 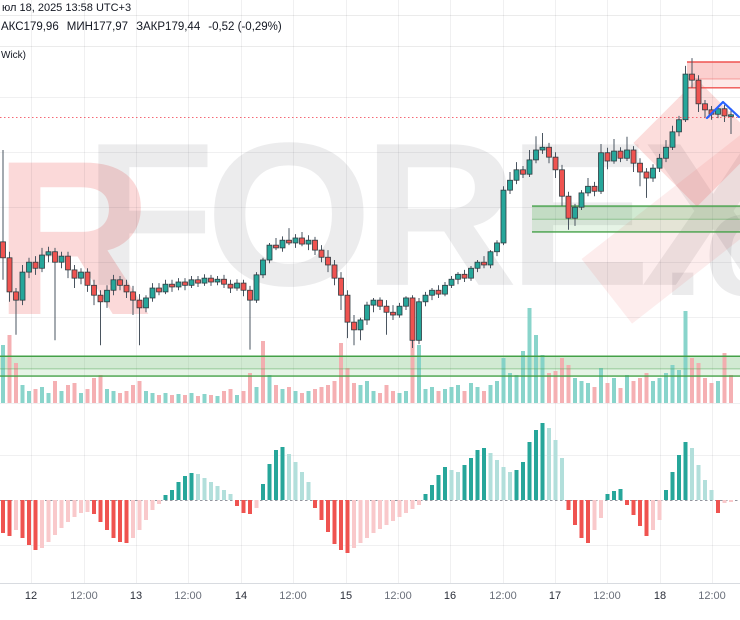 What do you see at coordinates (660, 596) in the screenshot?
I see `time-axis-label: 18` at bounding box center [660, 596].